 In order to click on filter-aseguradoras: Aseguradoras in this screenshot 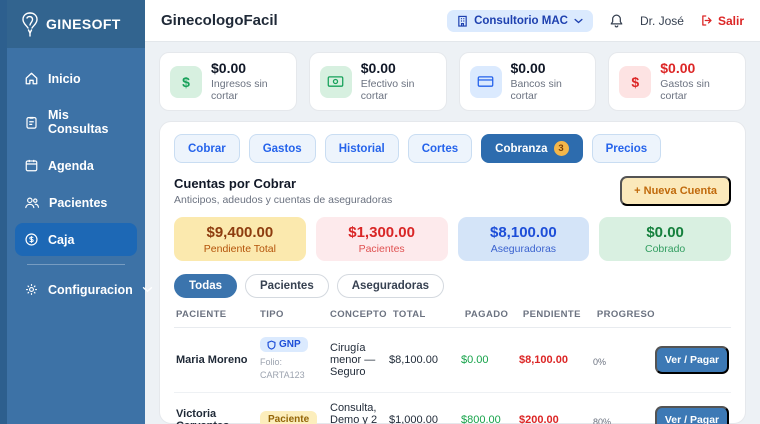, I will do `click(390, 286)`.